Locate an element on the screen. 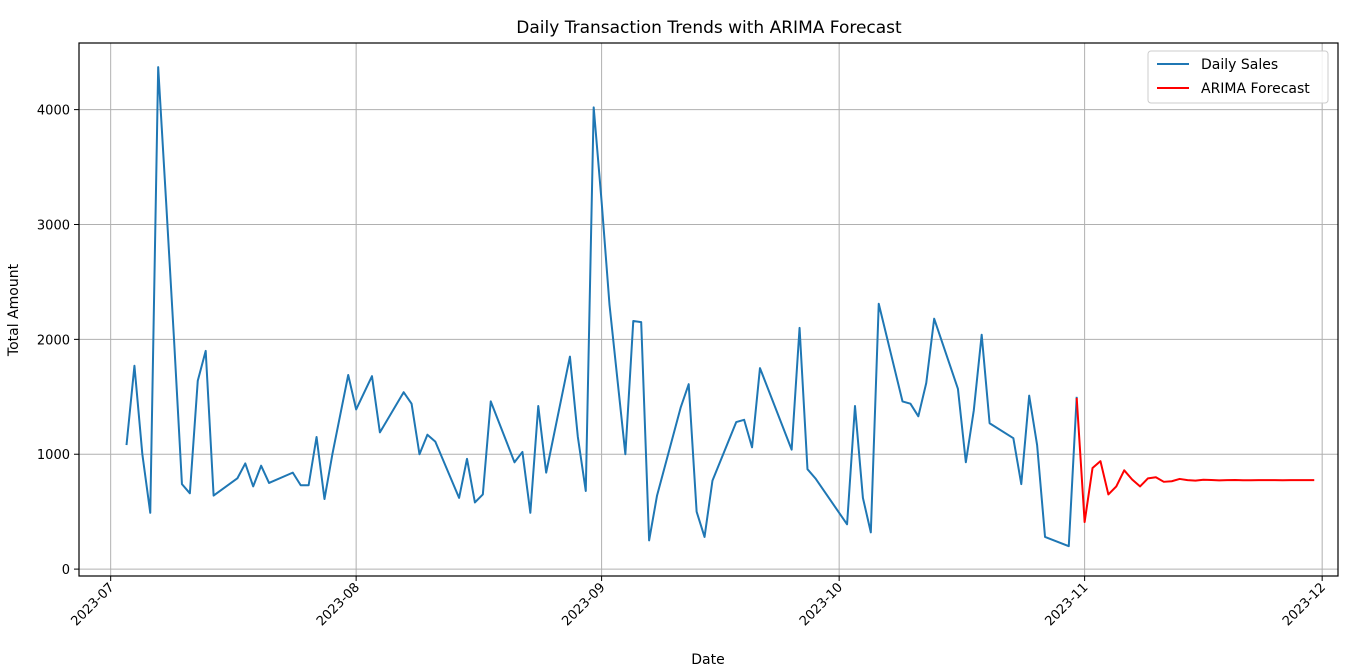  y-tick-label-1000: 1000 is located at coordinates (53, 455).